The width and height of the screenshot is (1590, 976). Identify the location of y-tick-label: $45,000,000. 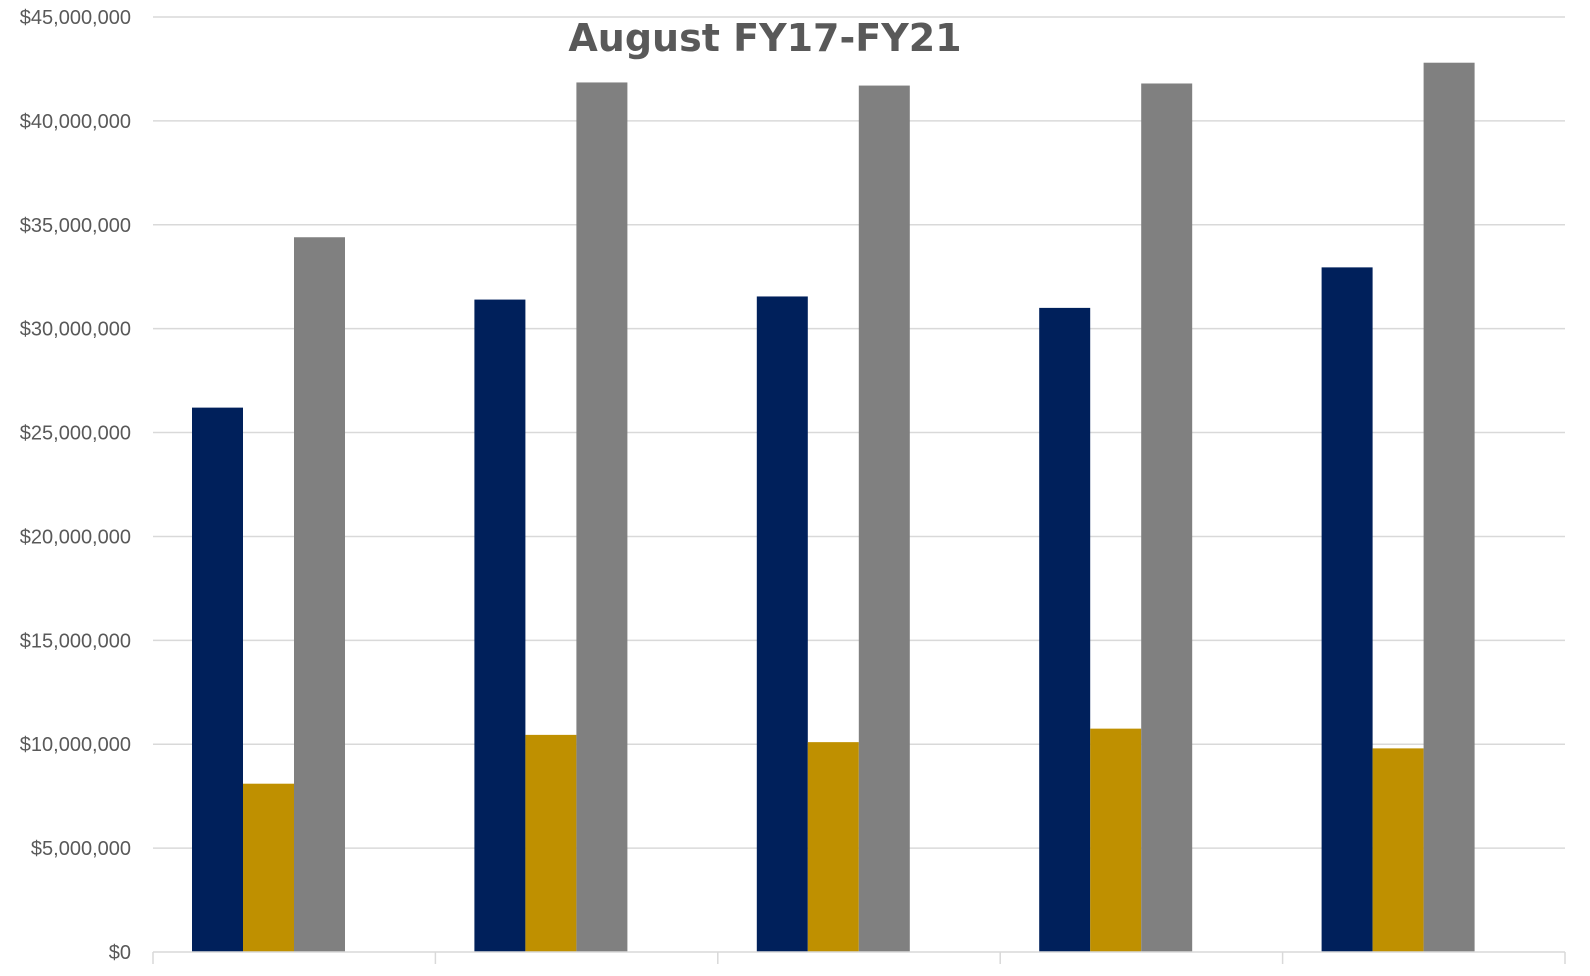
(75, 18).